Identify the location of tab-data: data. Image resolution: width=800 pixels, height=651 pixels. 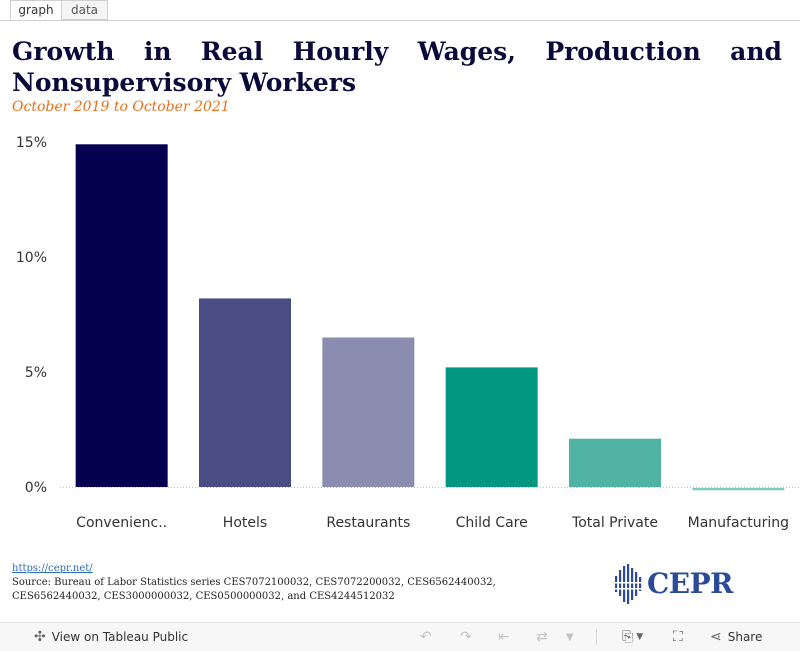
(85, 10).